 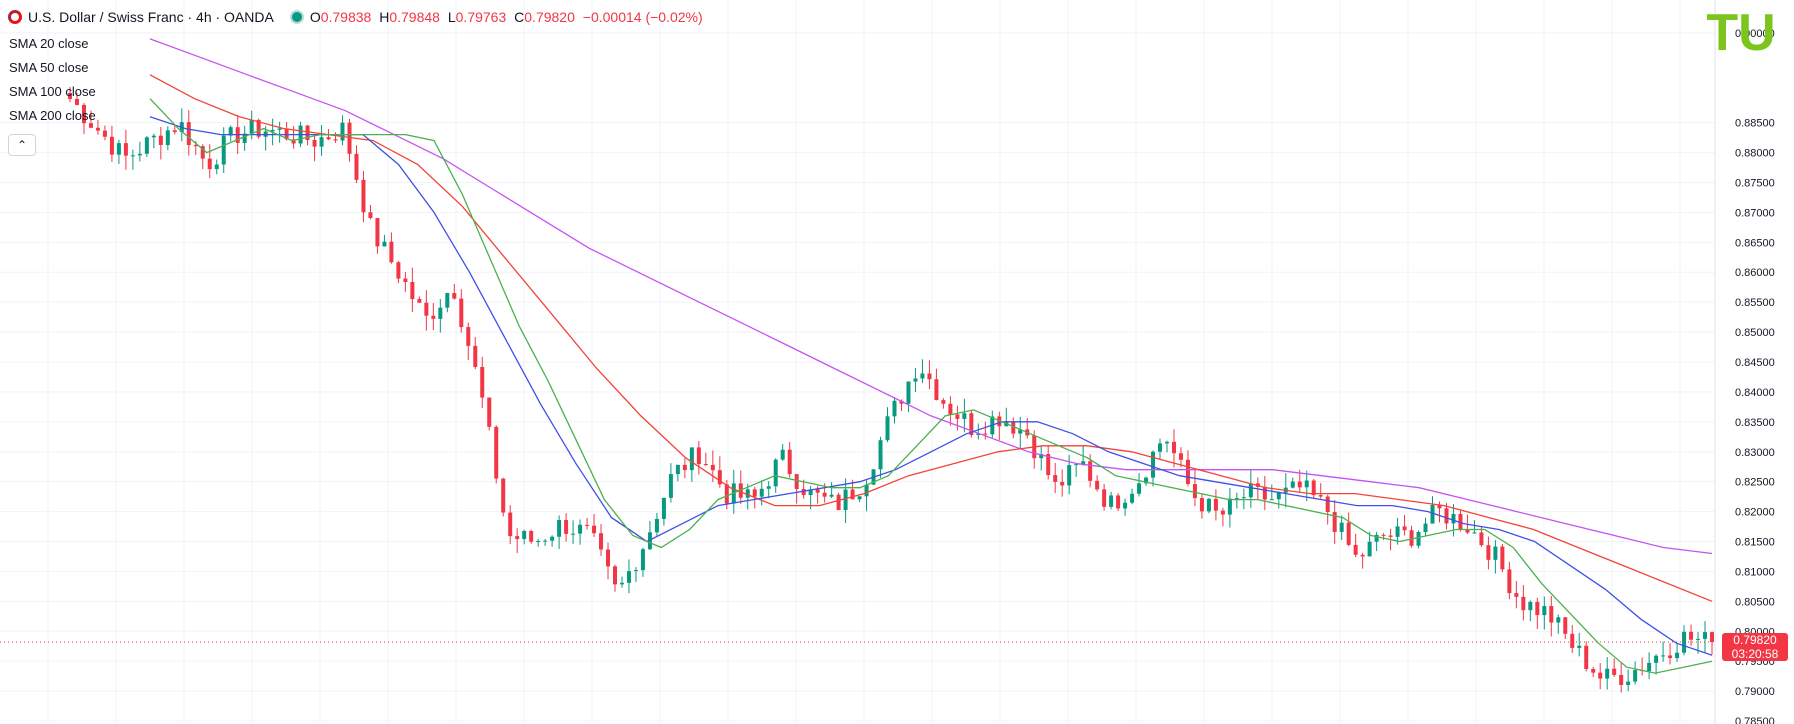 I want to click on close-value: 0.79820, so click(x=549, y=17).